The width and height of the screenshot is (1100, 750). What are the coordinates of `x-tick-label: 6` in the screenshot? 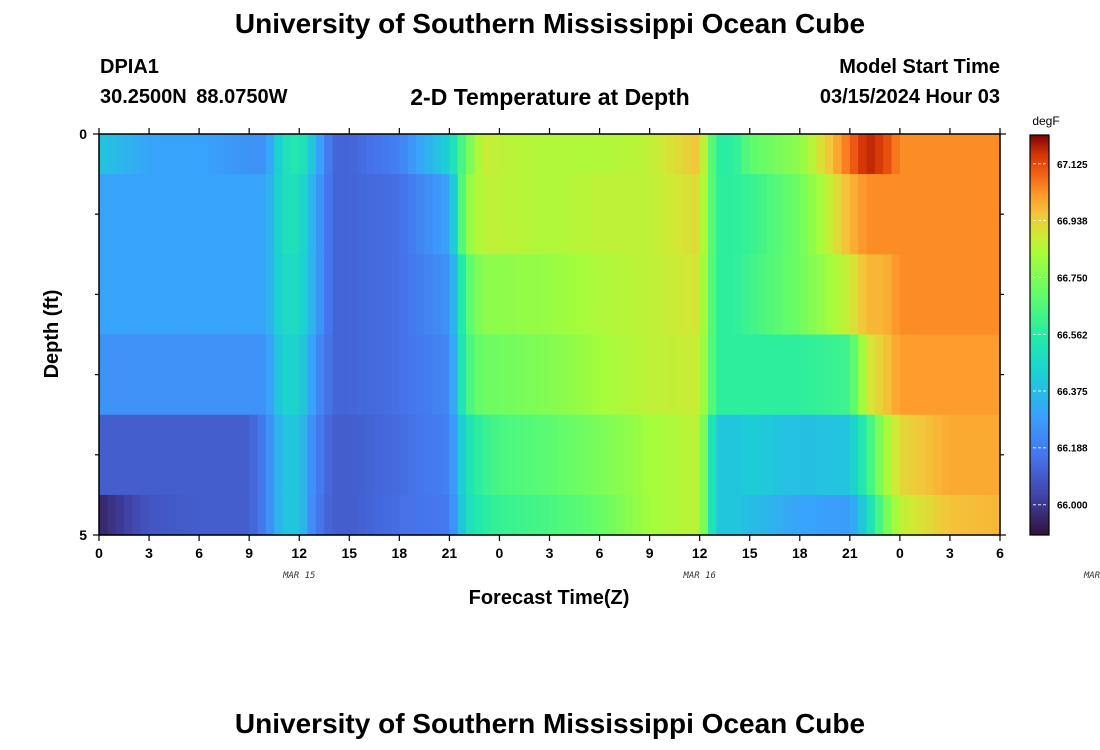 It's located at (600, 553).